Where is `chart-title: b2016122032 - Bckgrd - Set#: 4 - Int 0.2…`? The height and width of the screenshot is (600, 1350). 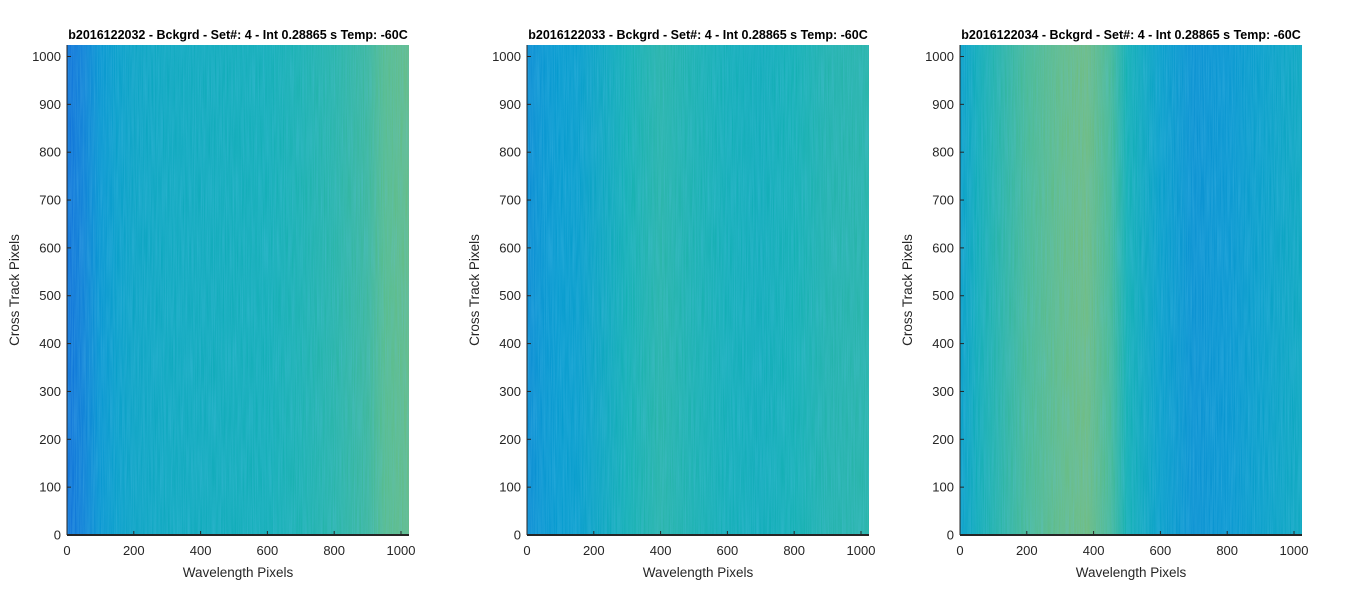 chart-title: b2016122032 - Bckgrd - Set#: 4 - Int 0.2… is located at coordinates (238, 35).